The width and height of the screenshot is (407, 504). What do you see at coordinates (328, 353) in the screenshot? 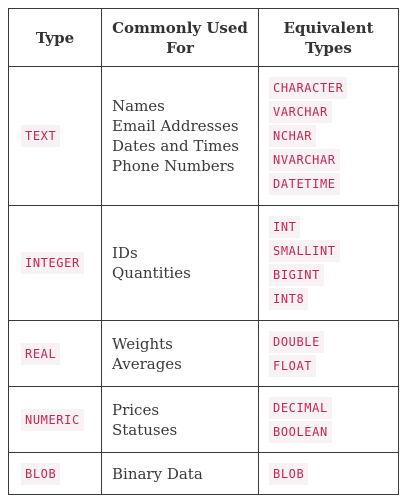
I see `equivalent-cell: DOUBLE FLOAT` at bounding box center [328, 353].